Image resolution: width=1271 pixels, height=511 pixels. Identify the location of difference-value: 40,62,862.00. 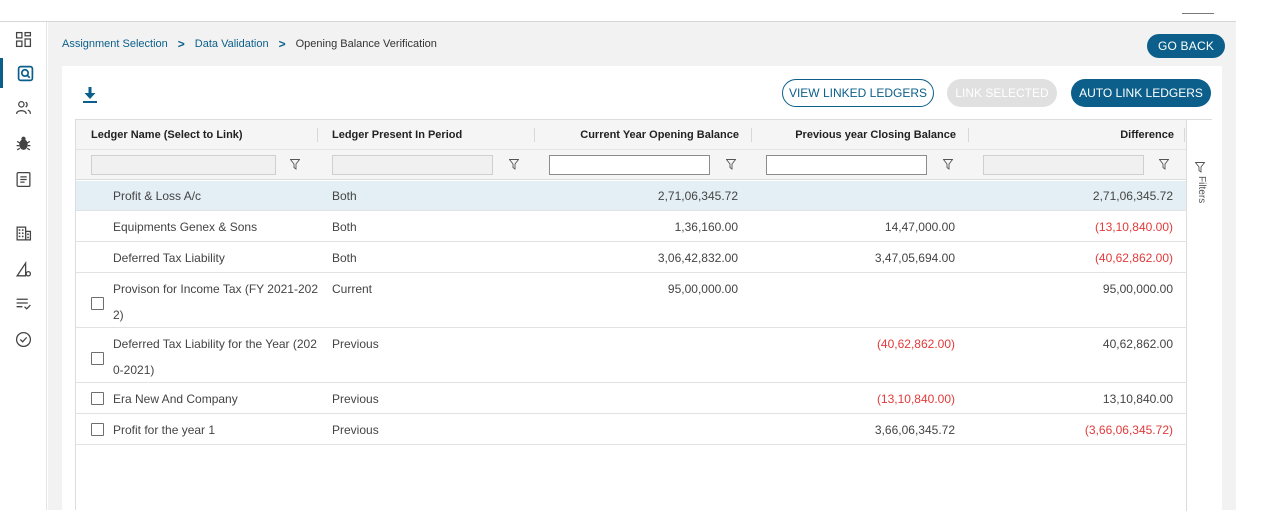
(1137, 344).